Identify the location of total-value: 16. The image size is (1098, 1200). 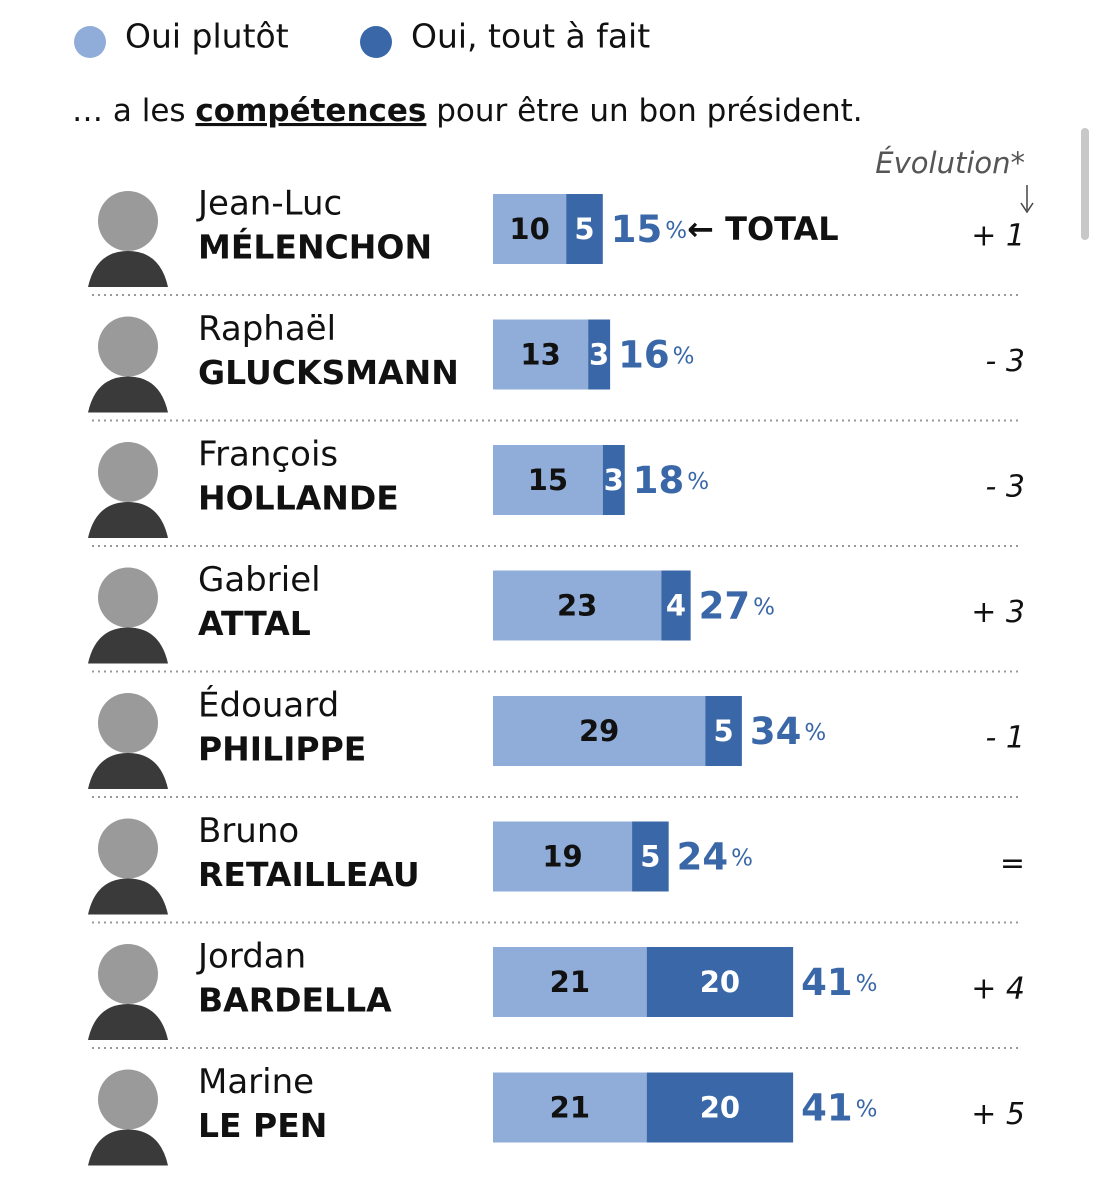
(644, 354).